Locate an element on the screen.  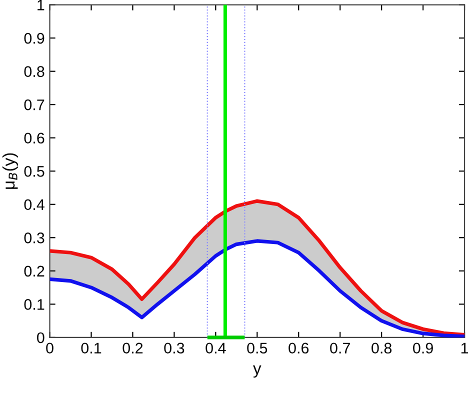
y-tick-label: 0.9 is located at coordinates (34, 38).